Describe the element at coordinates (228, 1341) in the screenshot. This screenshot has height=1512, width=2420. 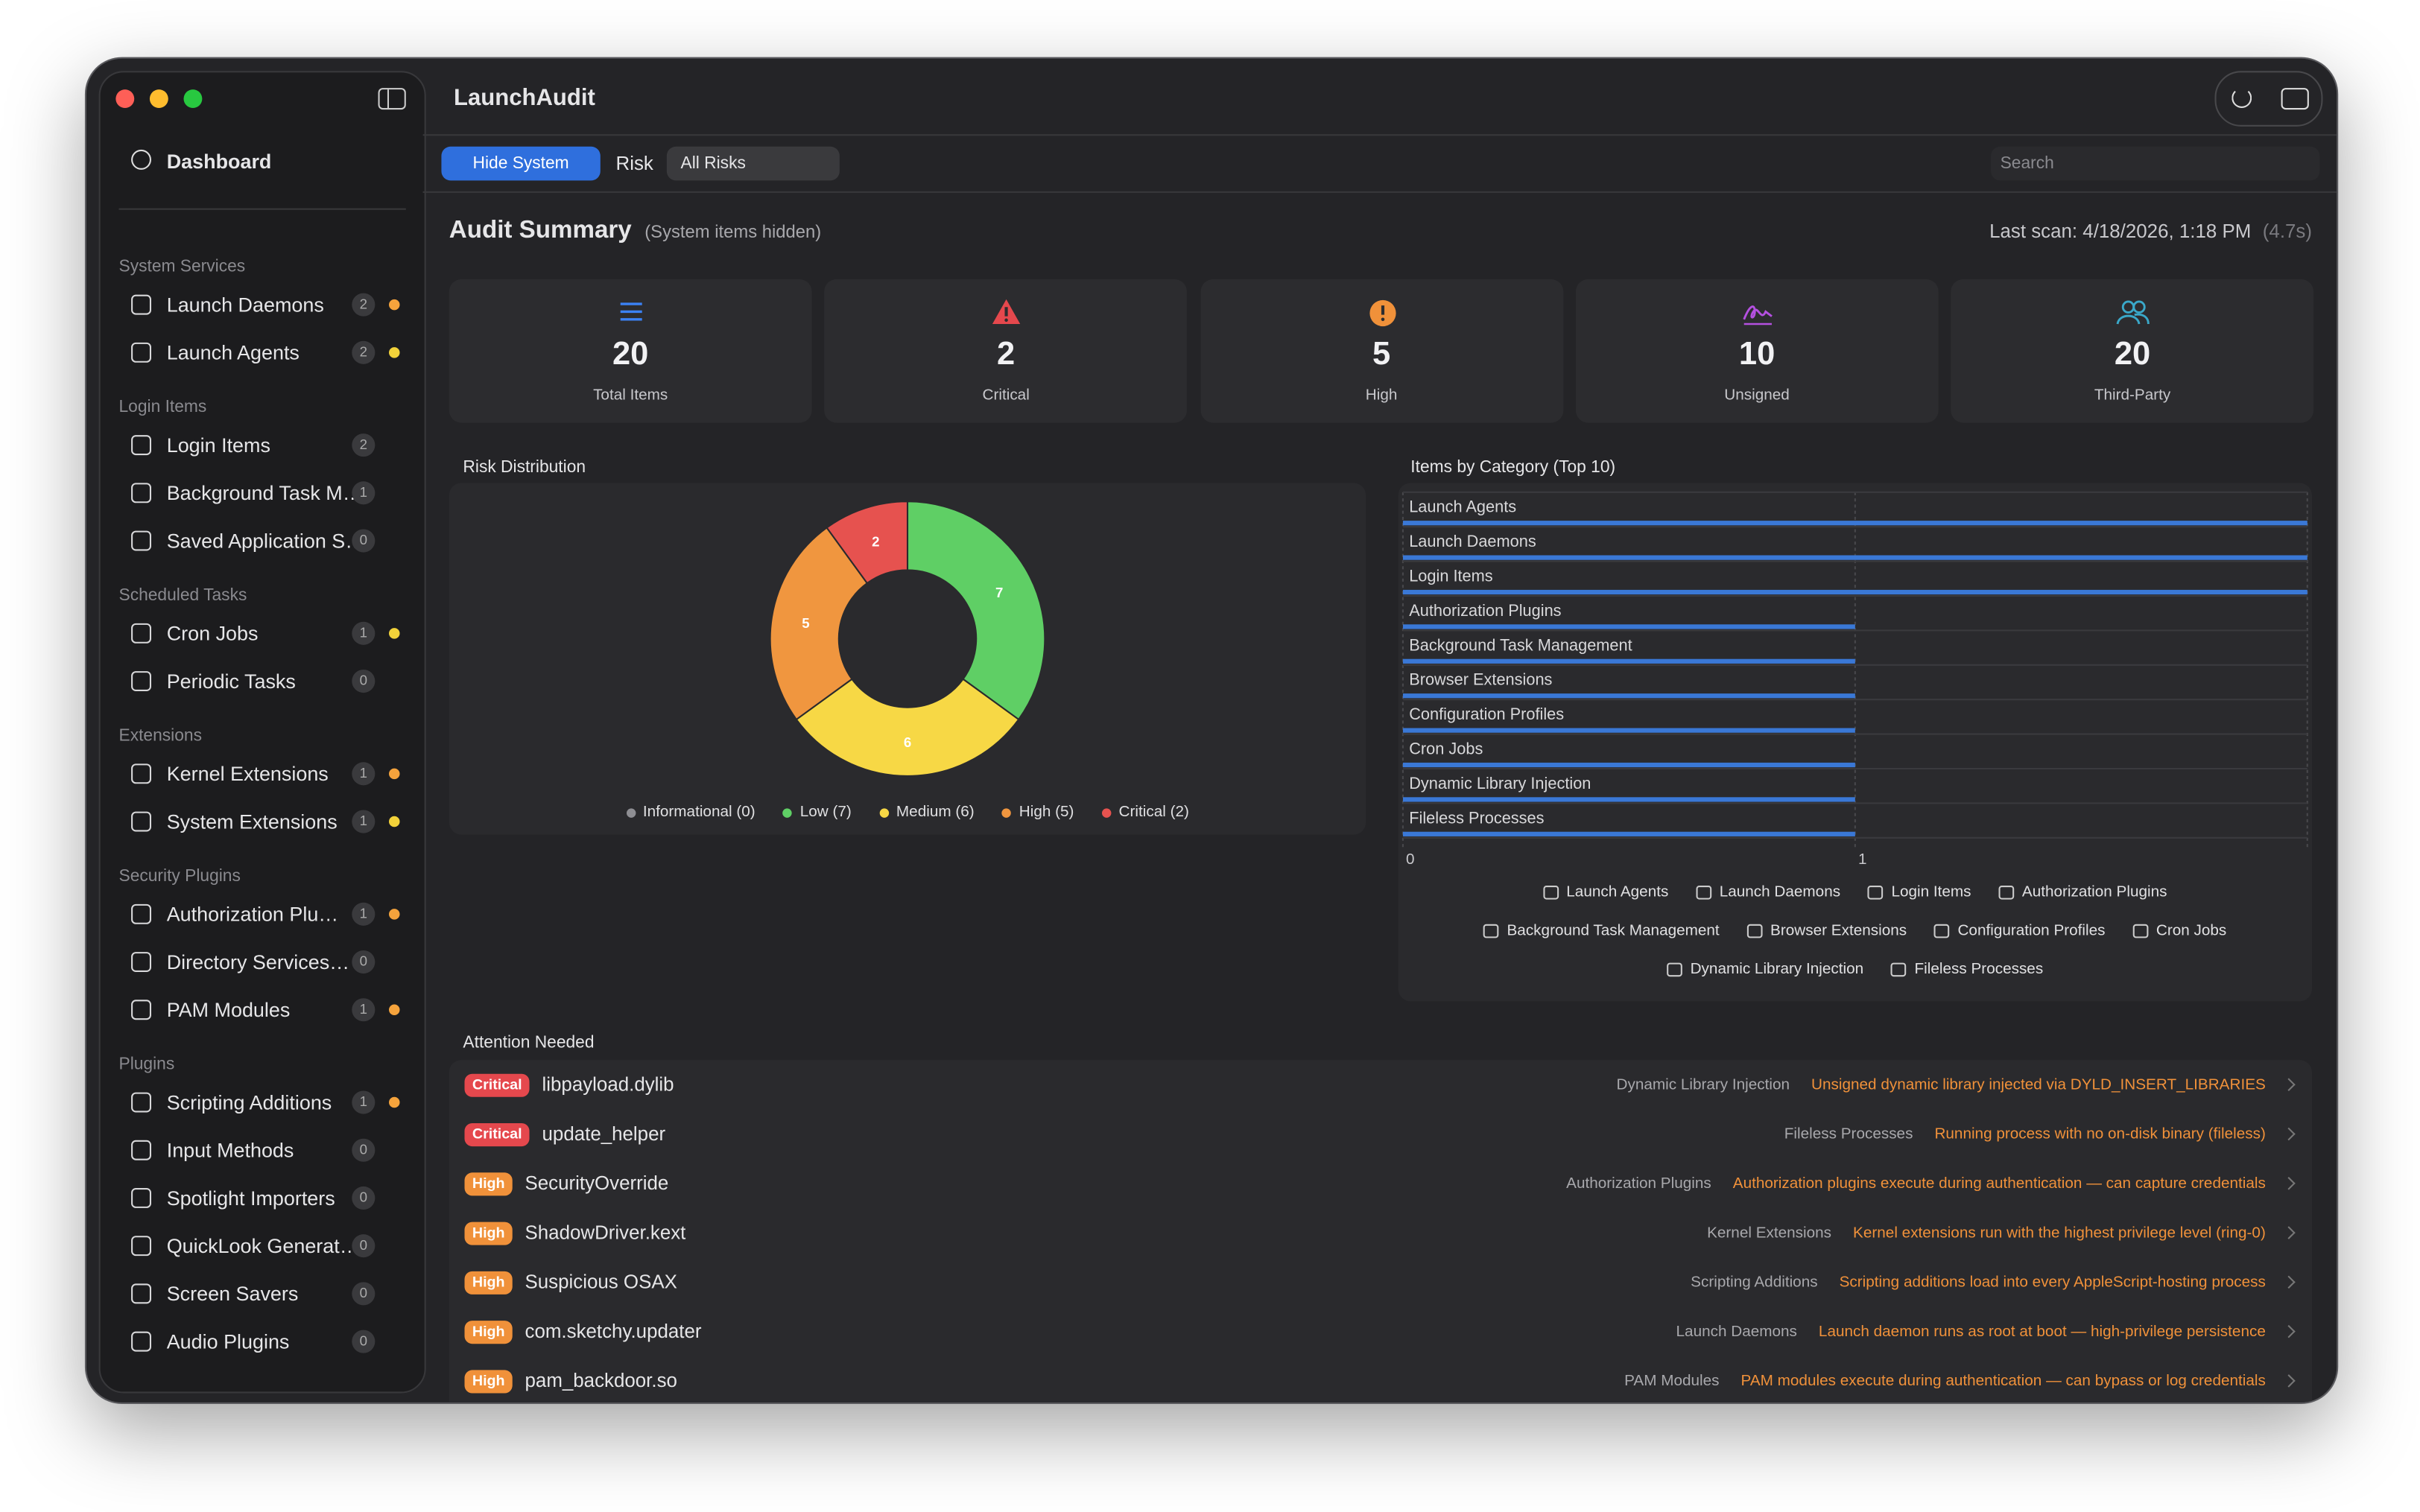
I see `item-label: Audio Plugins` at that location.